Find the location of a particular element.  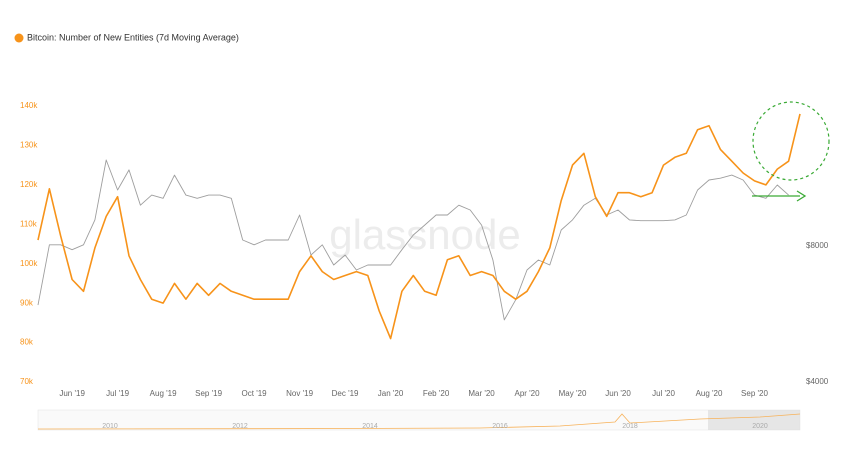

x-tick-label: Jan '20 is located at coordinates (391, 393).